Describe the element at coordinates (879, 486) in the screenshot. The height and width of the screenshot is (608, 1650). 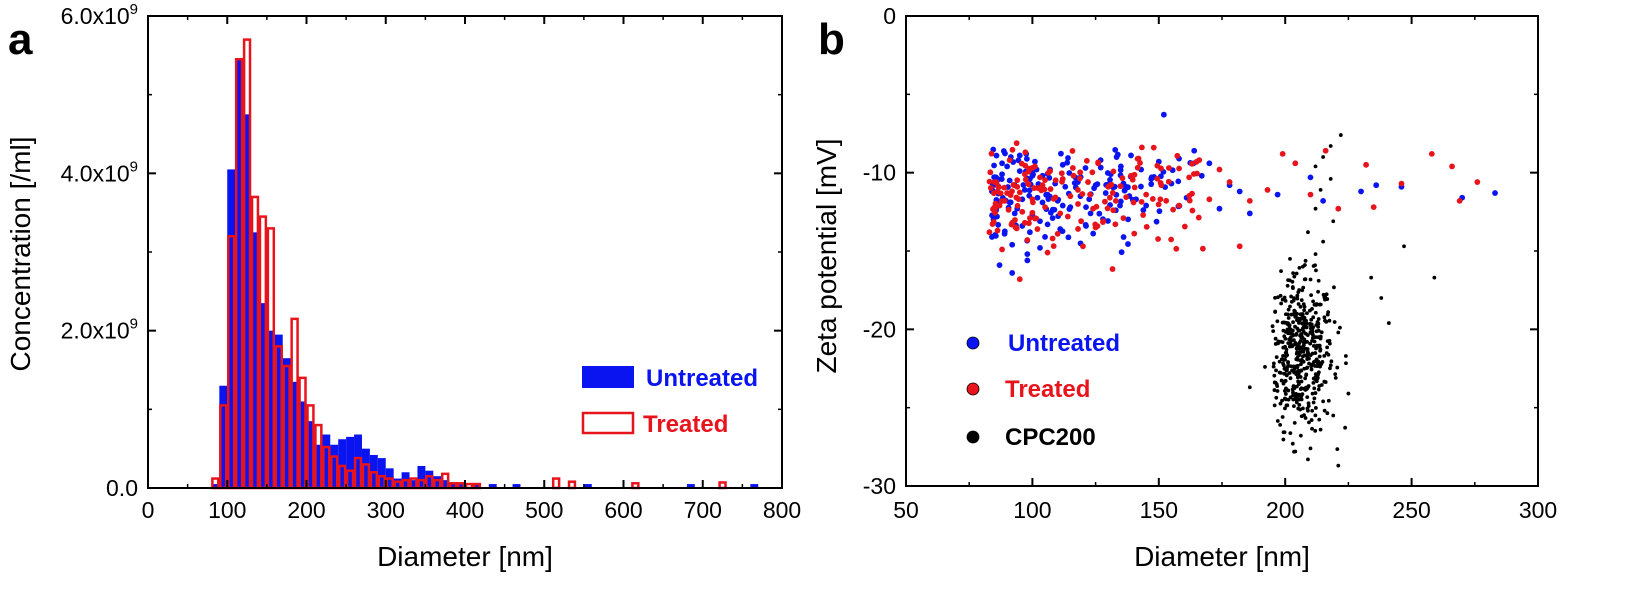
I see `y-tick-label: -30` at that location.